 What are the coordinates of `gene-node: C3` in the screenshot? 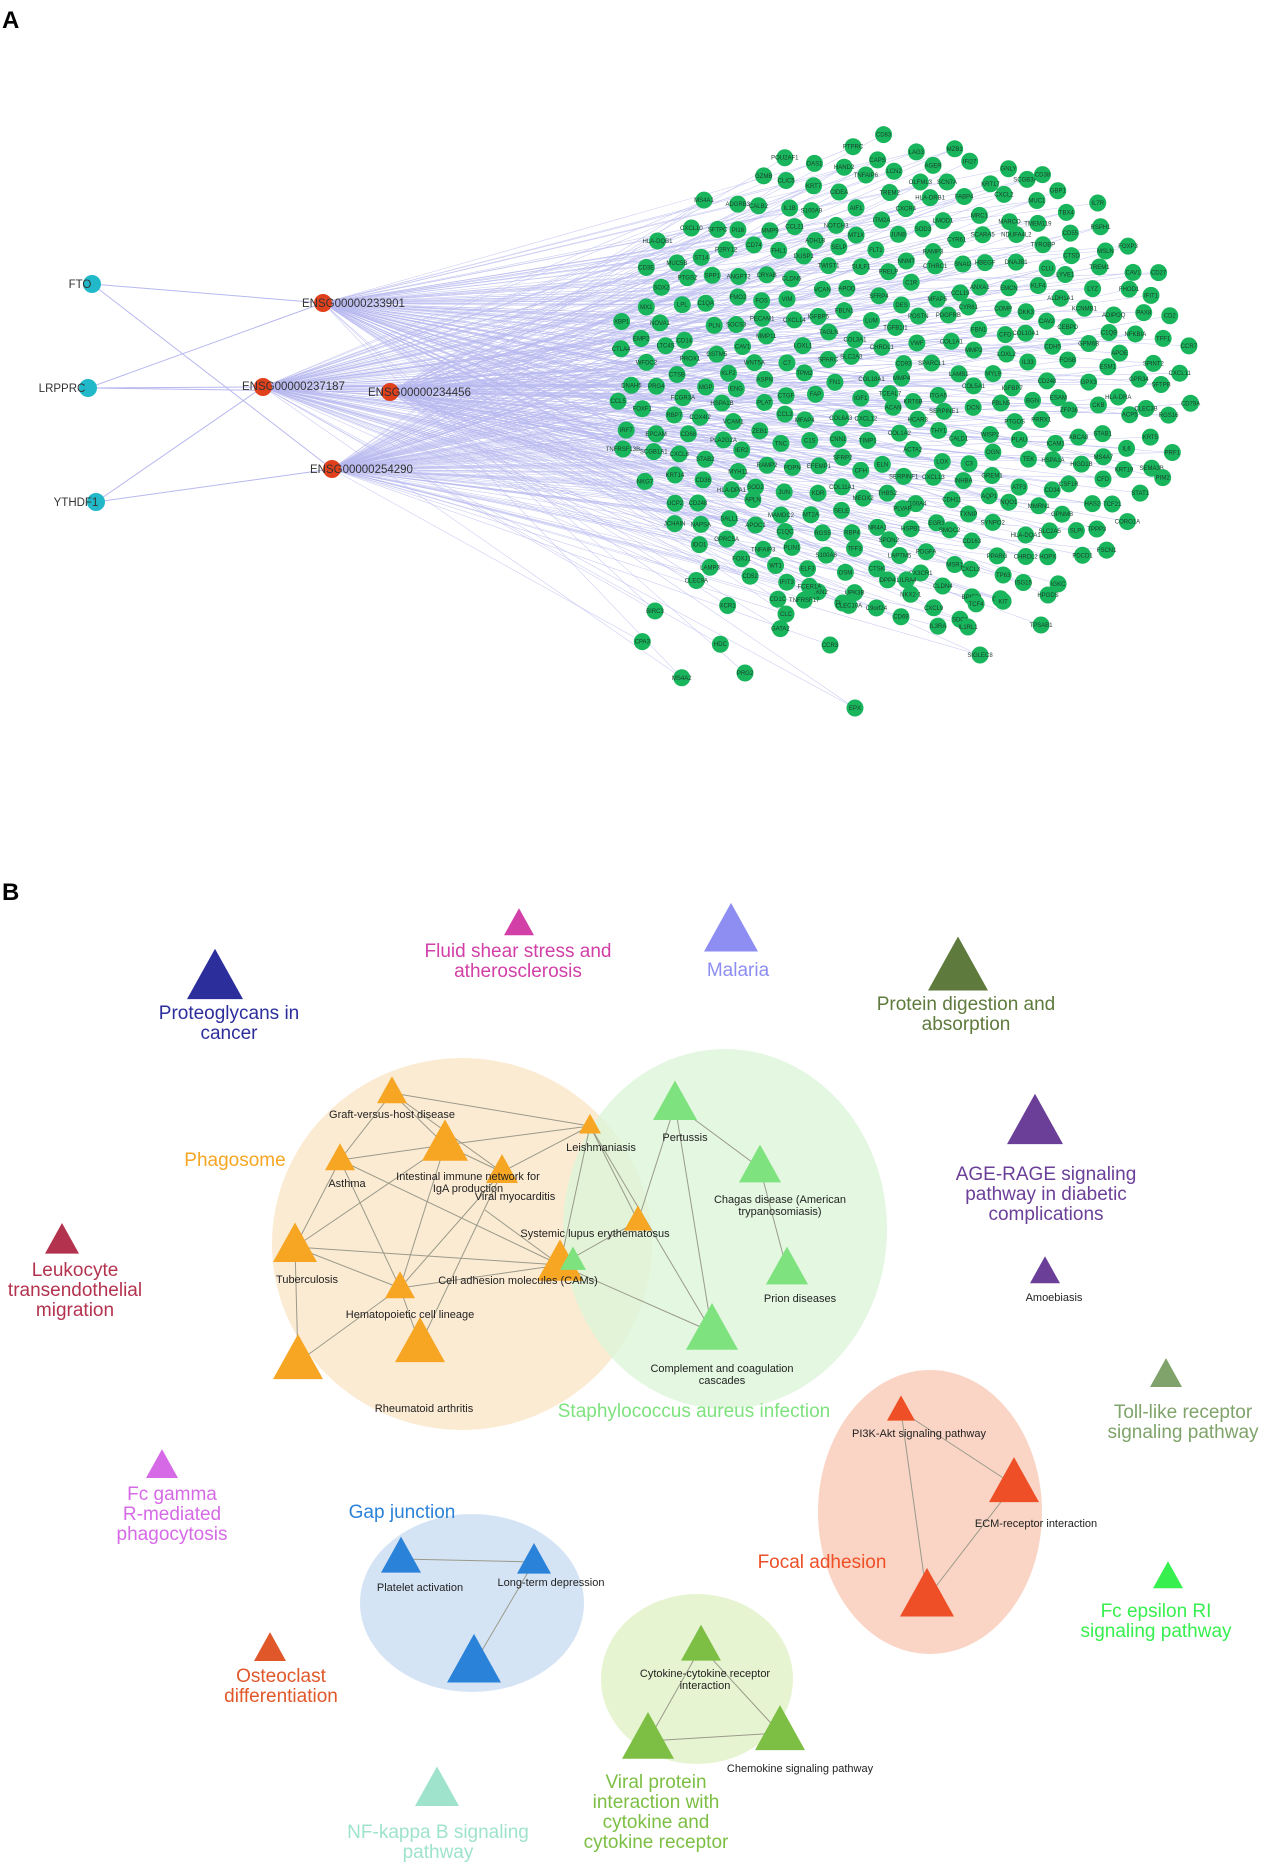 It's located at (969, 464).